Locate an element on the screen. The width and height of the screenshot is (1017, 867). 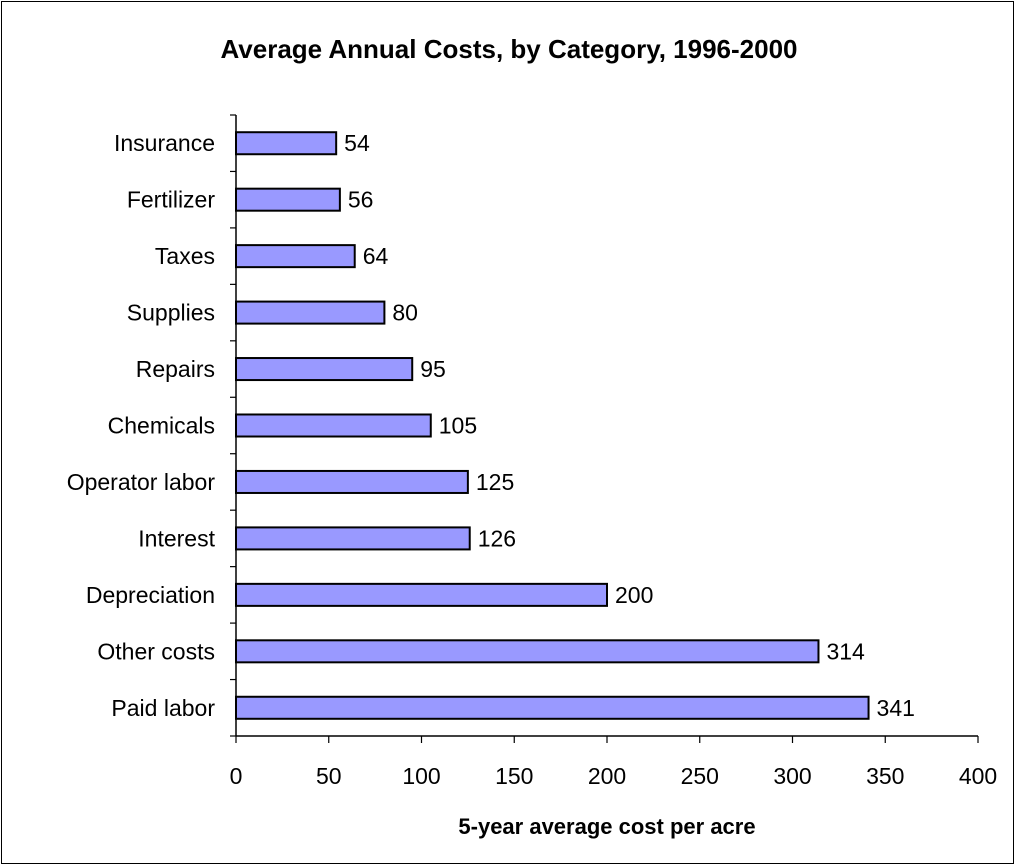
data-label: 200 is located at coordinates (634, 595).